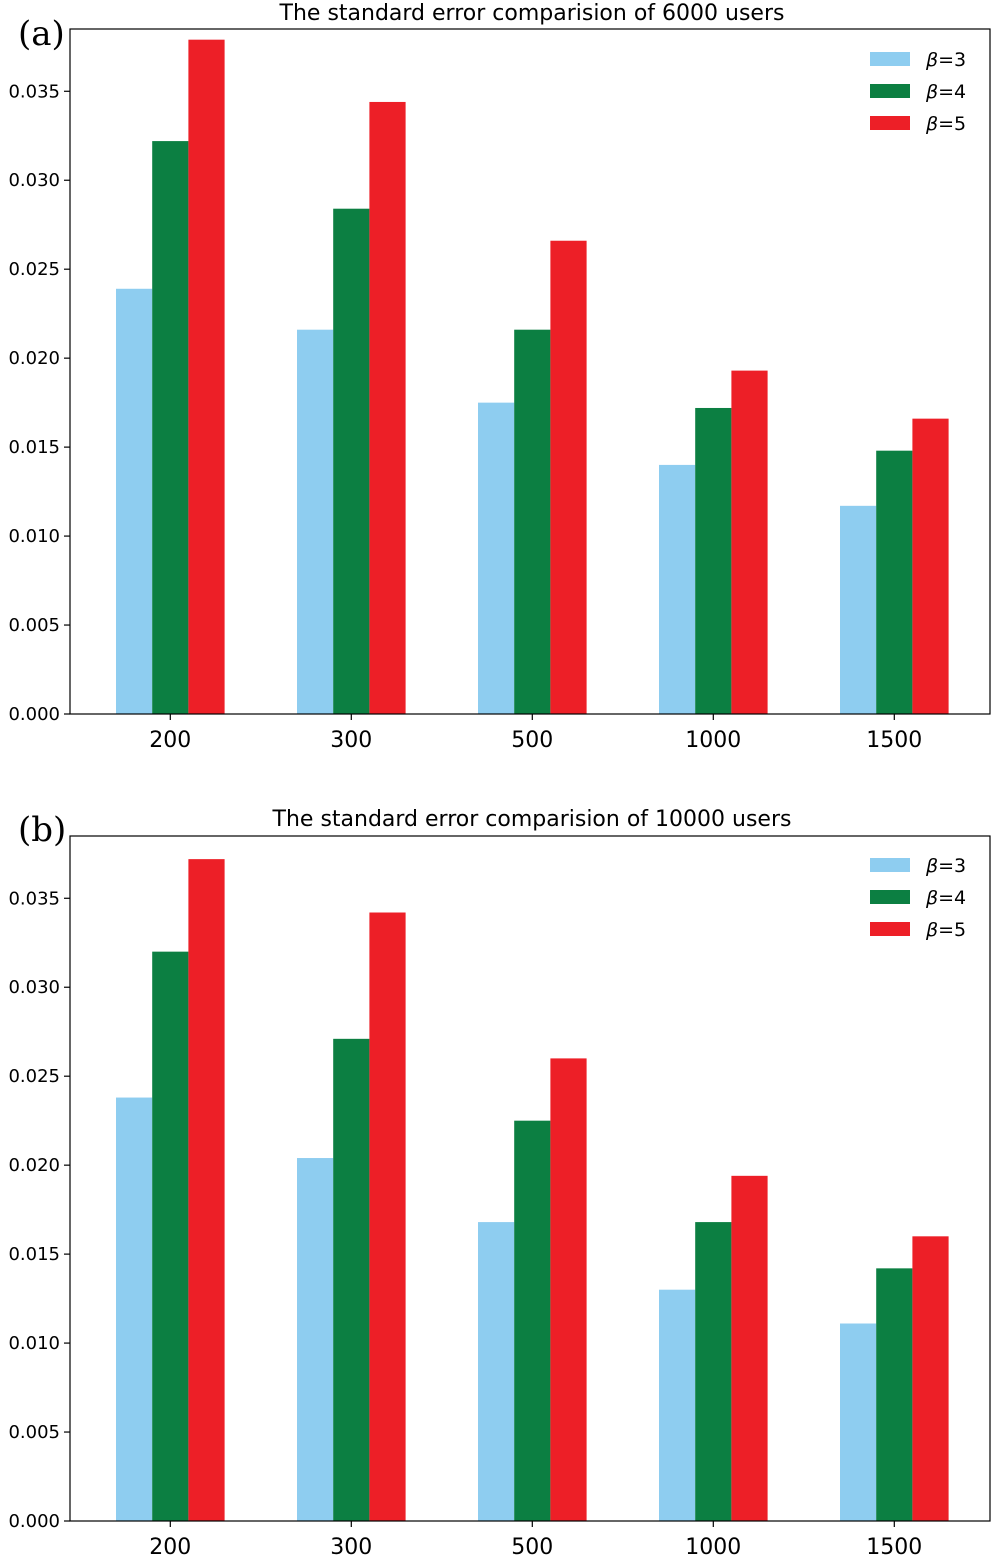  Describe the element at coordinates (34, 987) in the screenshot. I see `y-tick-label-b-6: 0.030` at that location.